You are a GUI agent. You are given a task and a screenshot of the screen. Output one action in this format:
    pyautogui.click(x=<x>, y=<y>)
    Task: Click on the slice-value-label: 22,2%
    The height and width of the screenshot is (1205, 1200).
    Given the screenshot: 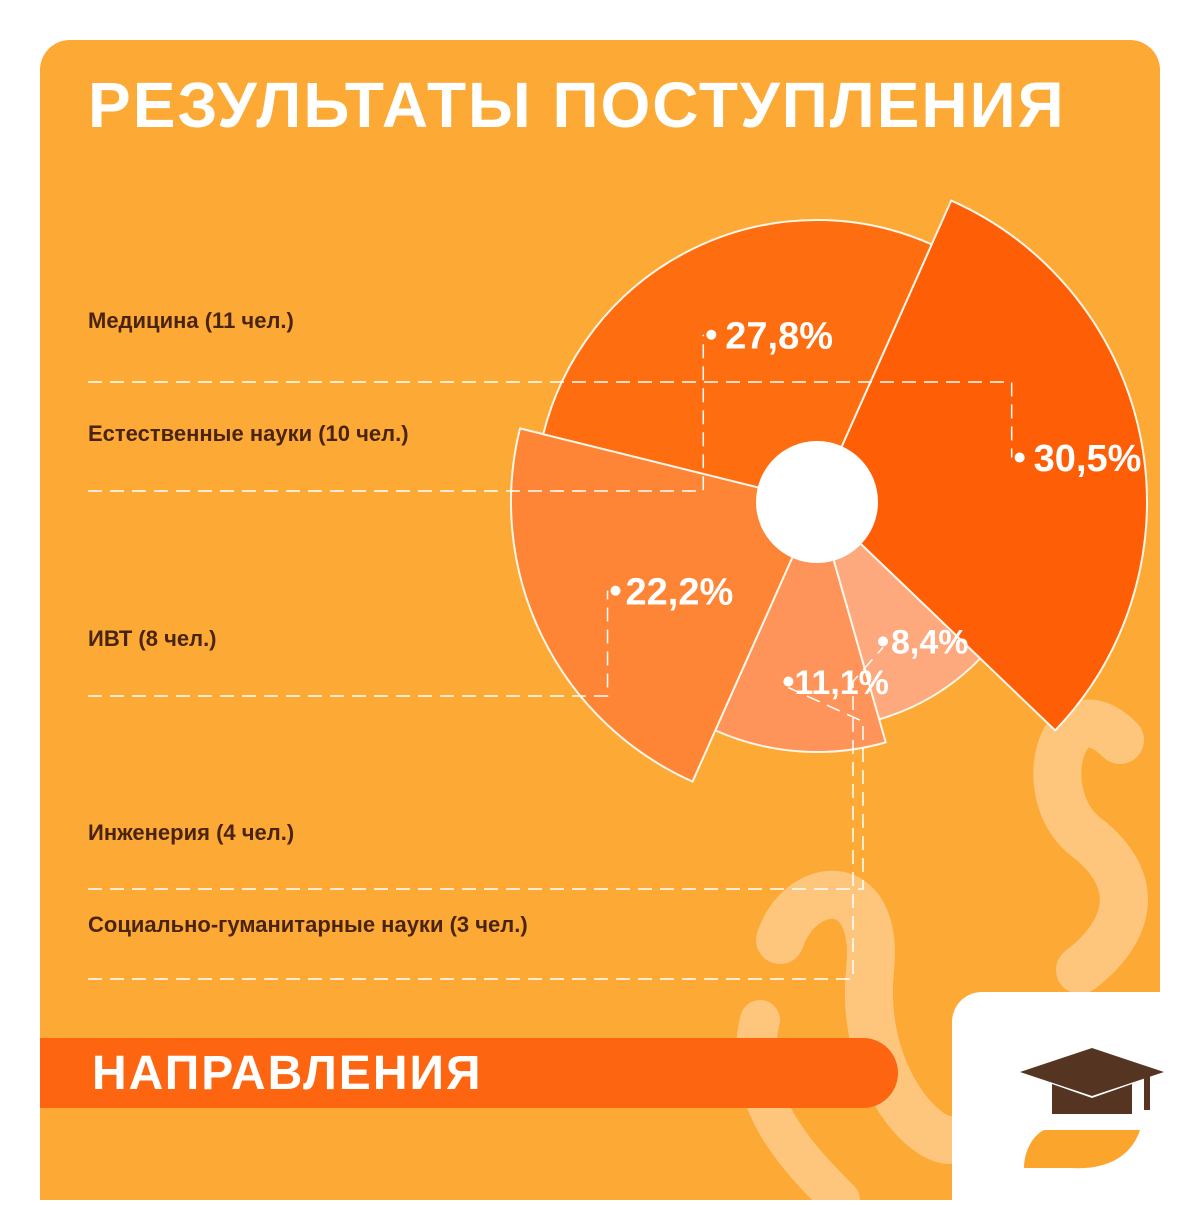 What is the action you would take?
    pyautogui.click(x=680, y=592)
    